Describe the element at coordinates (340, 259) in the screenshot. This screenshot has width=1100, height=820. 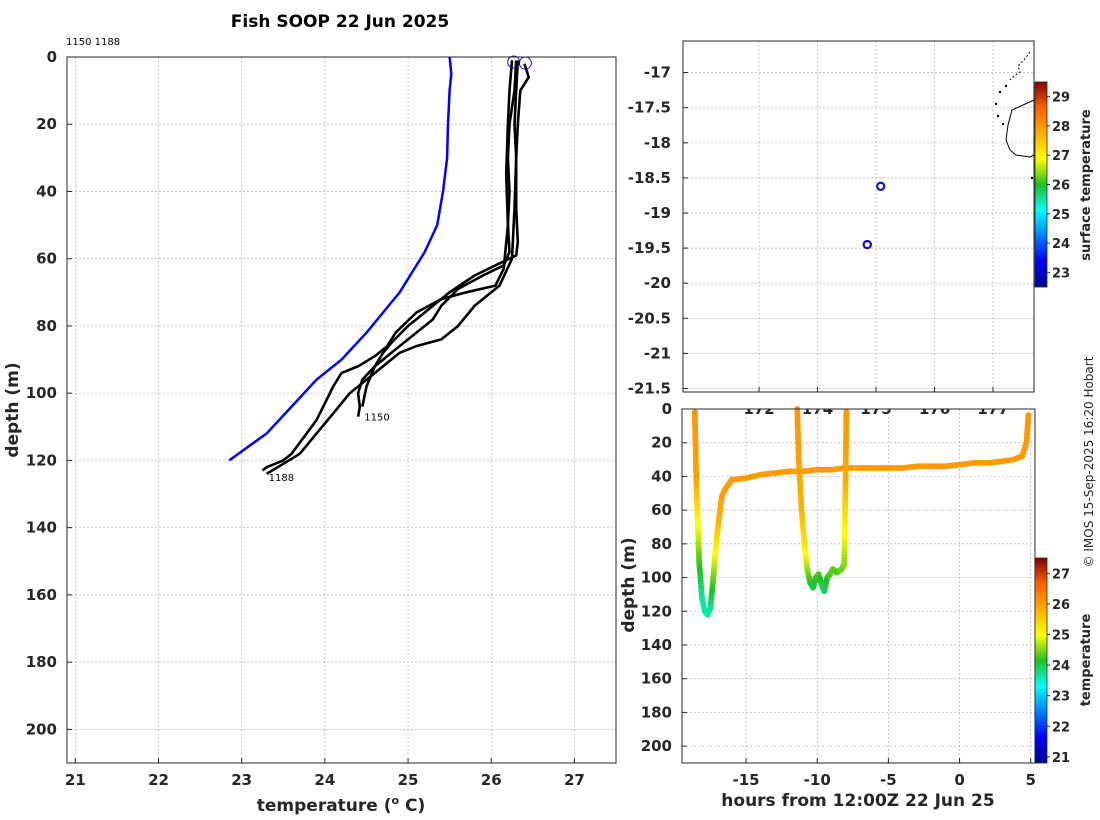
I see `reference-profile-line` at that location.